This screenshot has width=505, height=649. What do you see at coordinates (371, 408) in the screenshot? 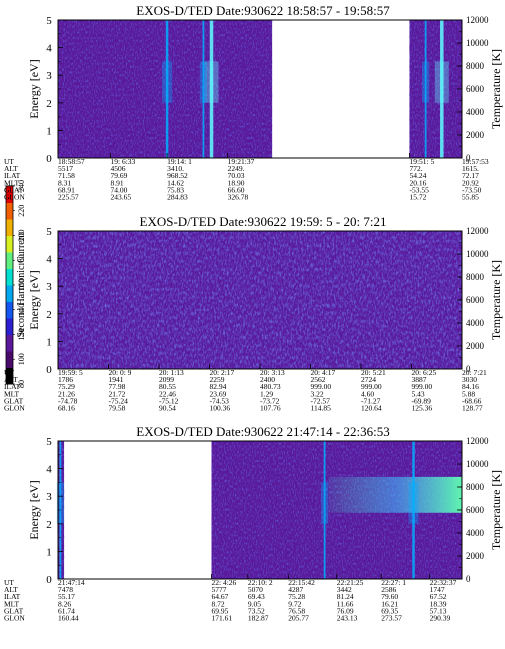
I see `ephemeris-value: 120.64` at bounding box center [371, 408].